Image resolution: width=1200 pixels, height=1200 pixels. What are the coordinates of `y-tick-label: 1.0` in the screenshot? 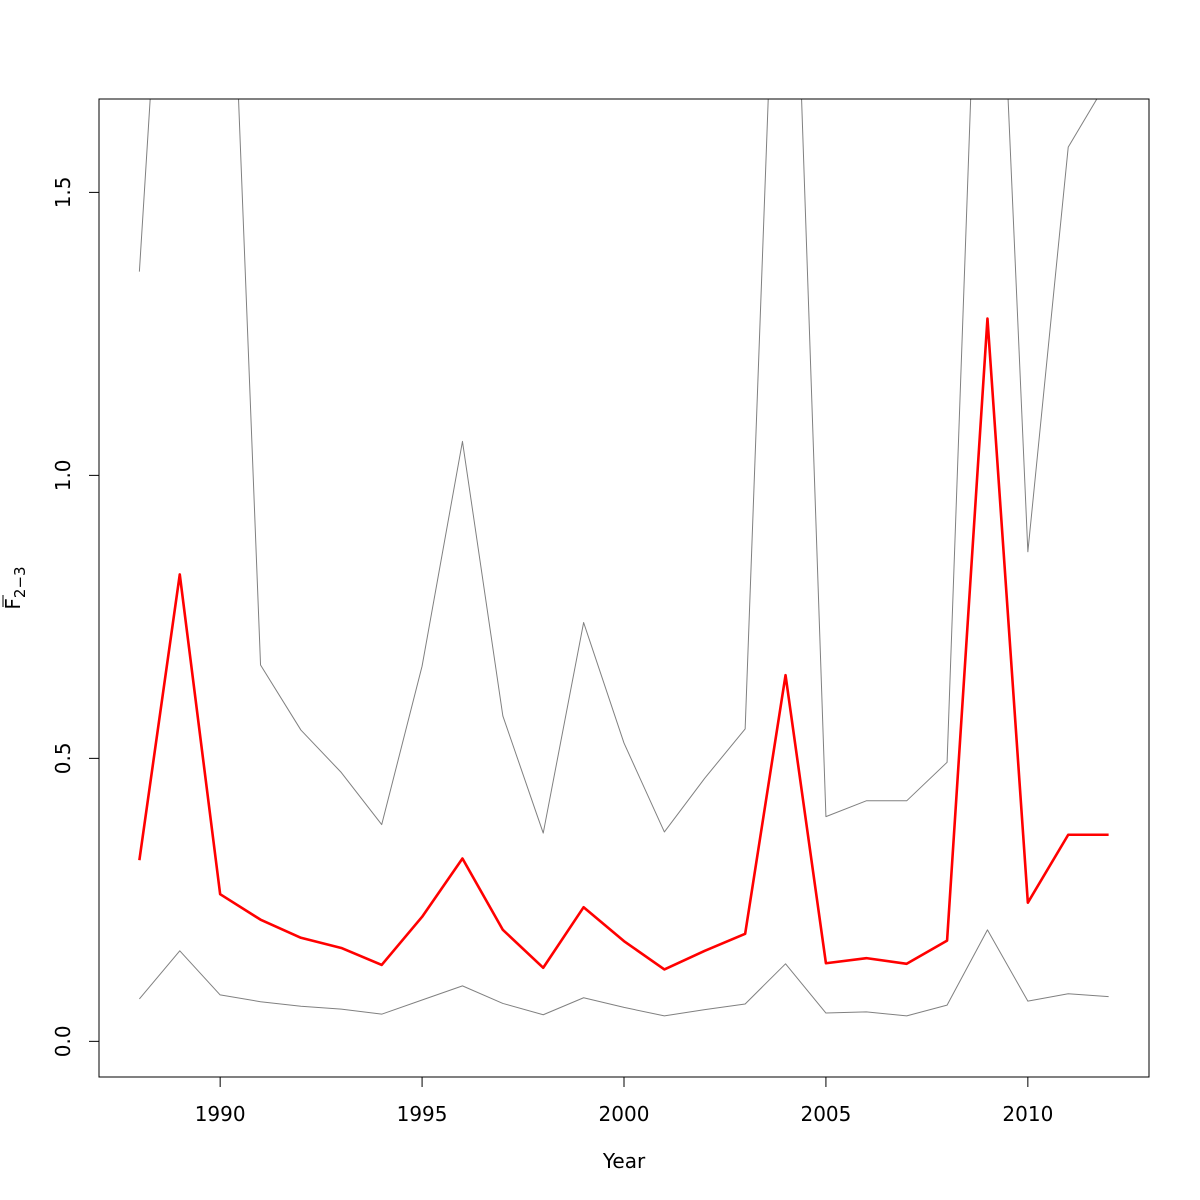 It's located at (63, 475).